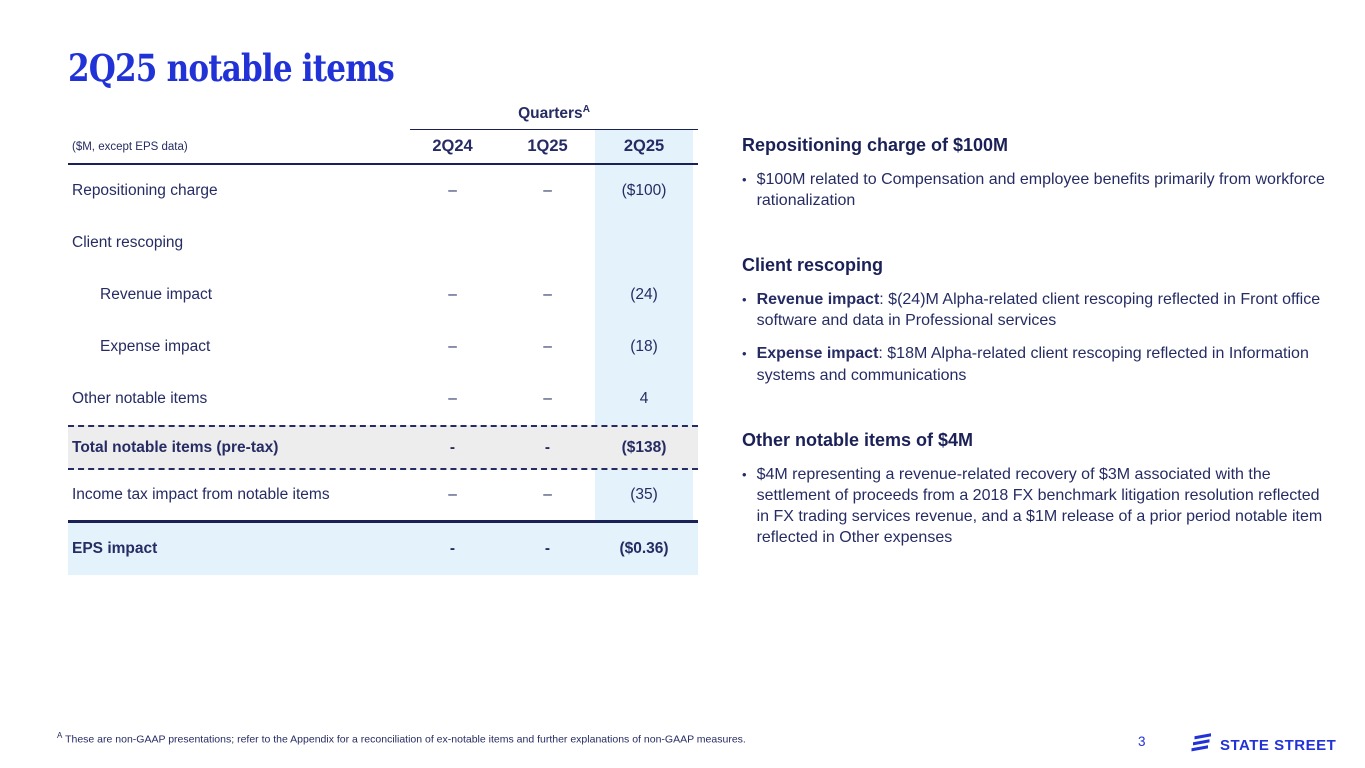 This screenshot has height=768, width=1365. What do you see at coordinates (875, 145) in the screenshot?
I see `section-heading: Repositioning charge of $100M` at bounding box center [875, 145].